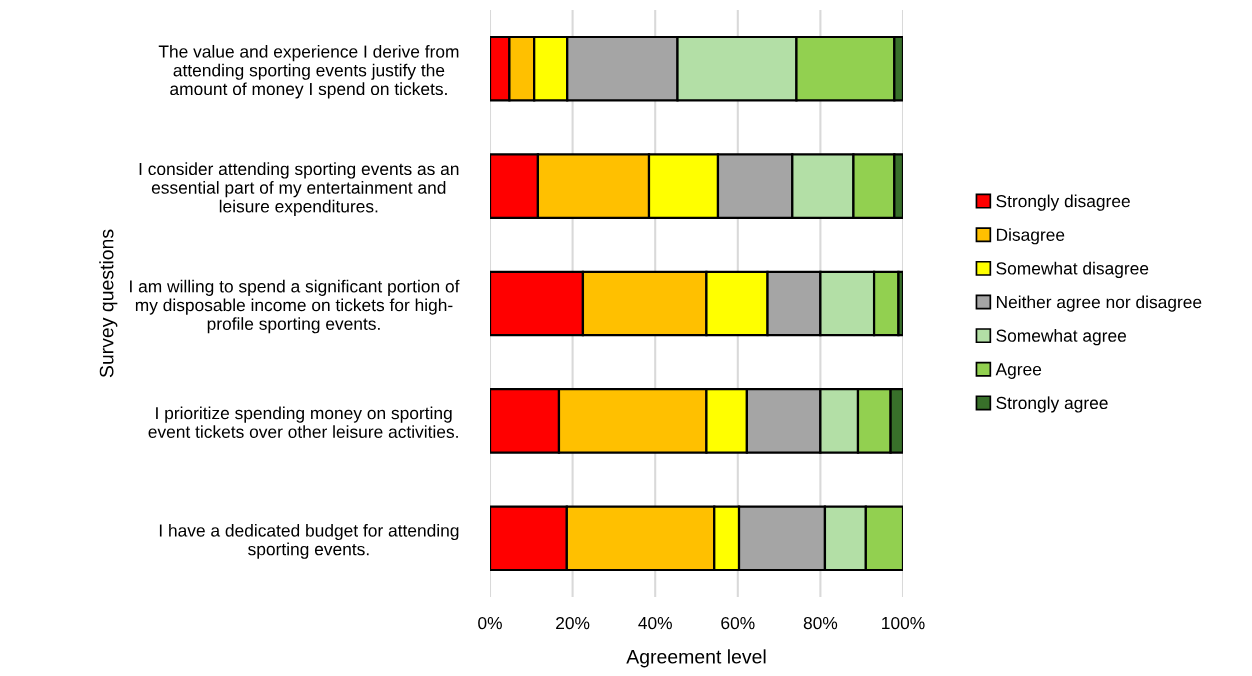 This screenshot has height=676, width=1252. Describe the element at coordinates (1052, 404) in the screenshot. I see `legend-label: Strongly agree` at that location.